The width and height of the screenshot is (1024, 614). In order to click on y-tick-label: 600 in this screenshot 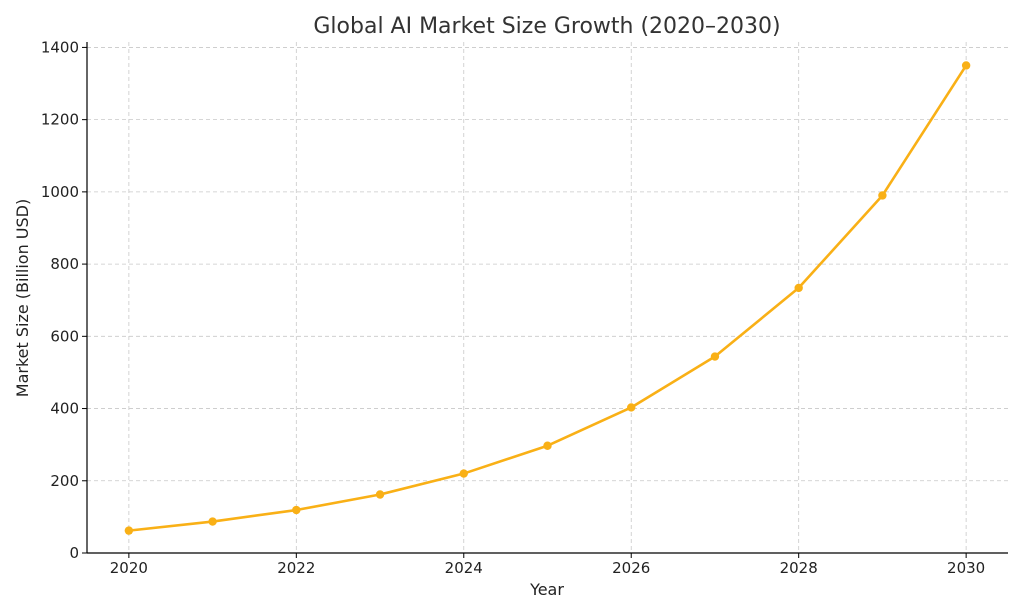, I will do `click(64, 336)`.